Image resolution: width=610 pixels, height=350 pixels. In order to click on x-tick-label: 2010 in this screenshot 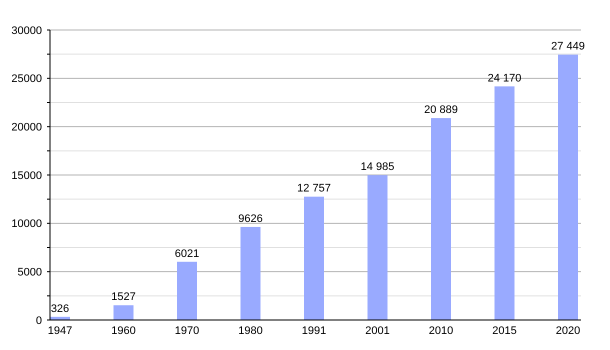, I will do `click(441, 331)`.